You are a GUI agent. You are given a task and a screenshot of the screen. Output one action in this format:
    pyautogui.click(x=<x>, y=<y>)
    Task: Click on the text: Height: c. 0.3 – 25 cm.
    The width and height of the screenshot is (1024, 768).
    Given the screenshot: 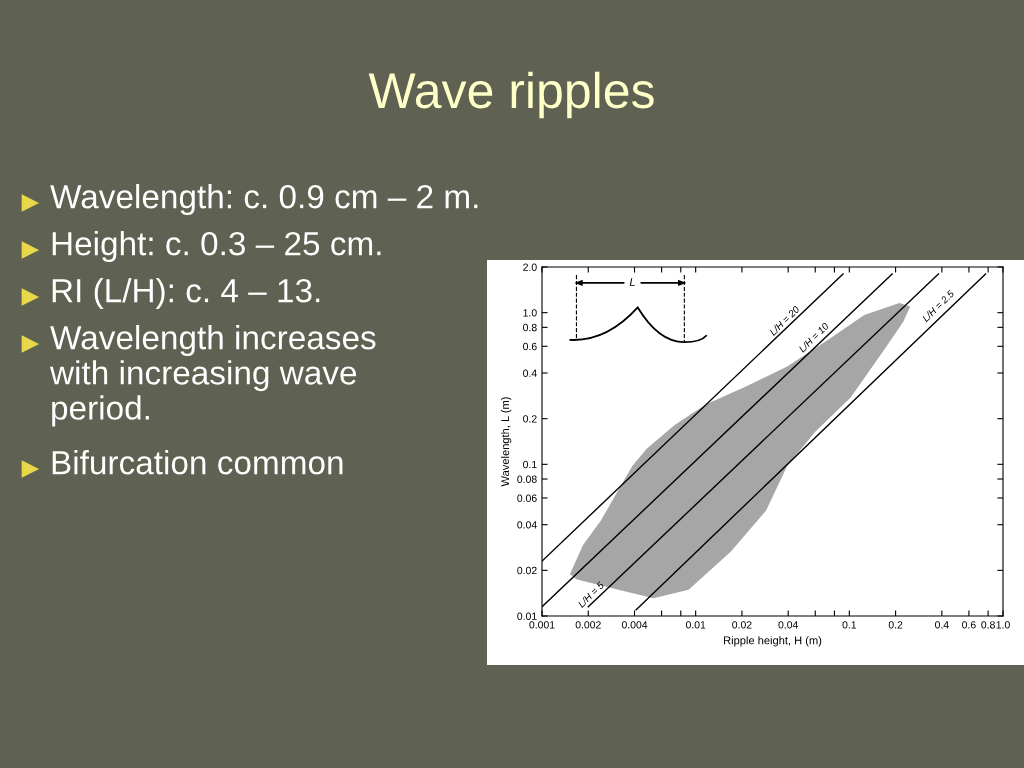 What is the action you would take?
    pyautogui.click(x=216, y=247)
    